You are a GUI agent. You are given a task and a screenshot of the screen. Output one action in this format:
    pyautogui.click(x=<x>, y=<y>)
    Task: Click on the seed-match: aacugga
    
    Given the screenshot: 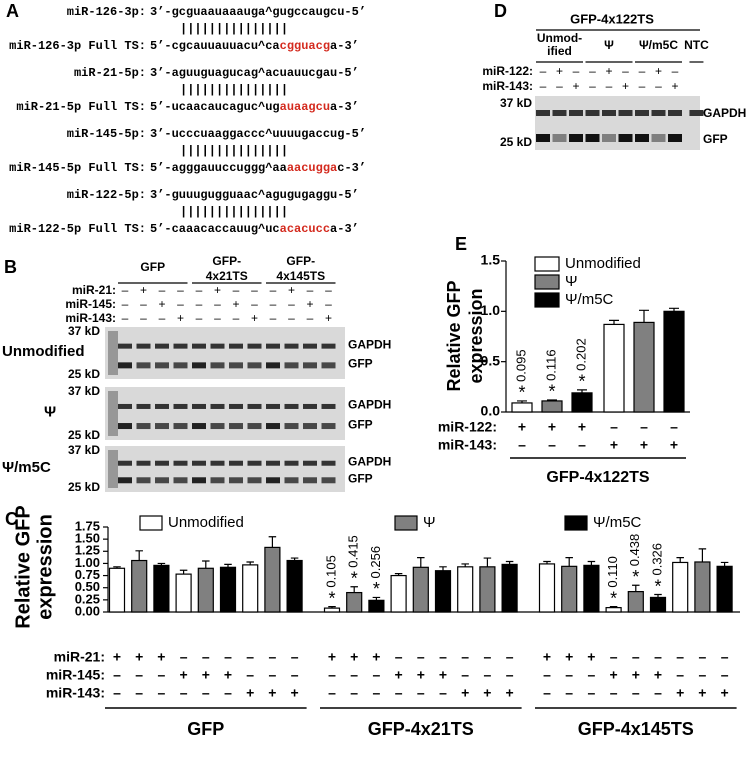 What is the action you would take?
    pyautogui.click(x=312, y=168)
    